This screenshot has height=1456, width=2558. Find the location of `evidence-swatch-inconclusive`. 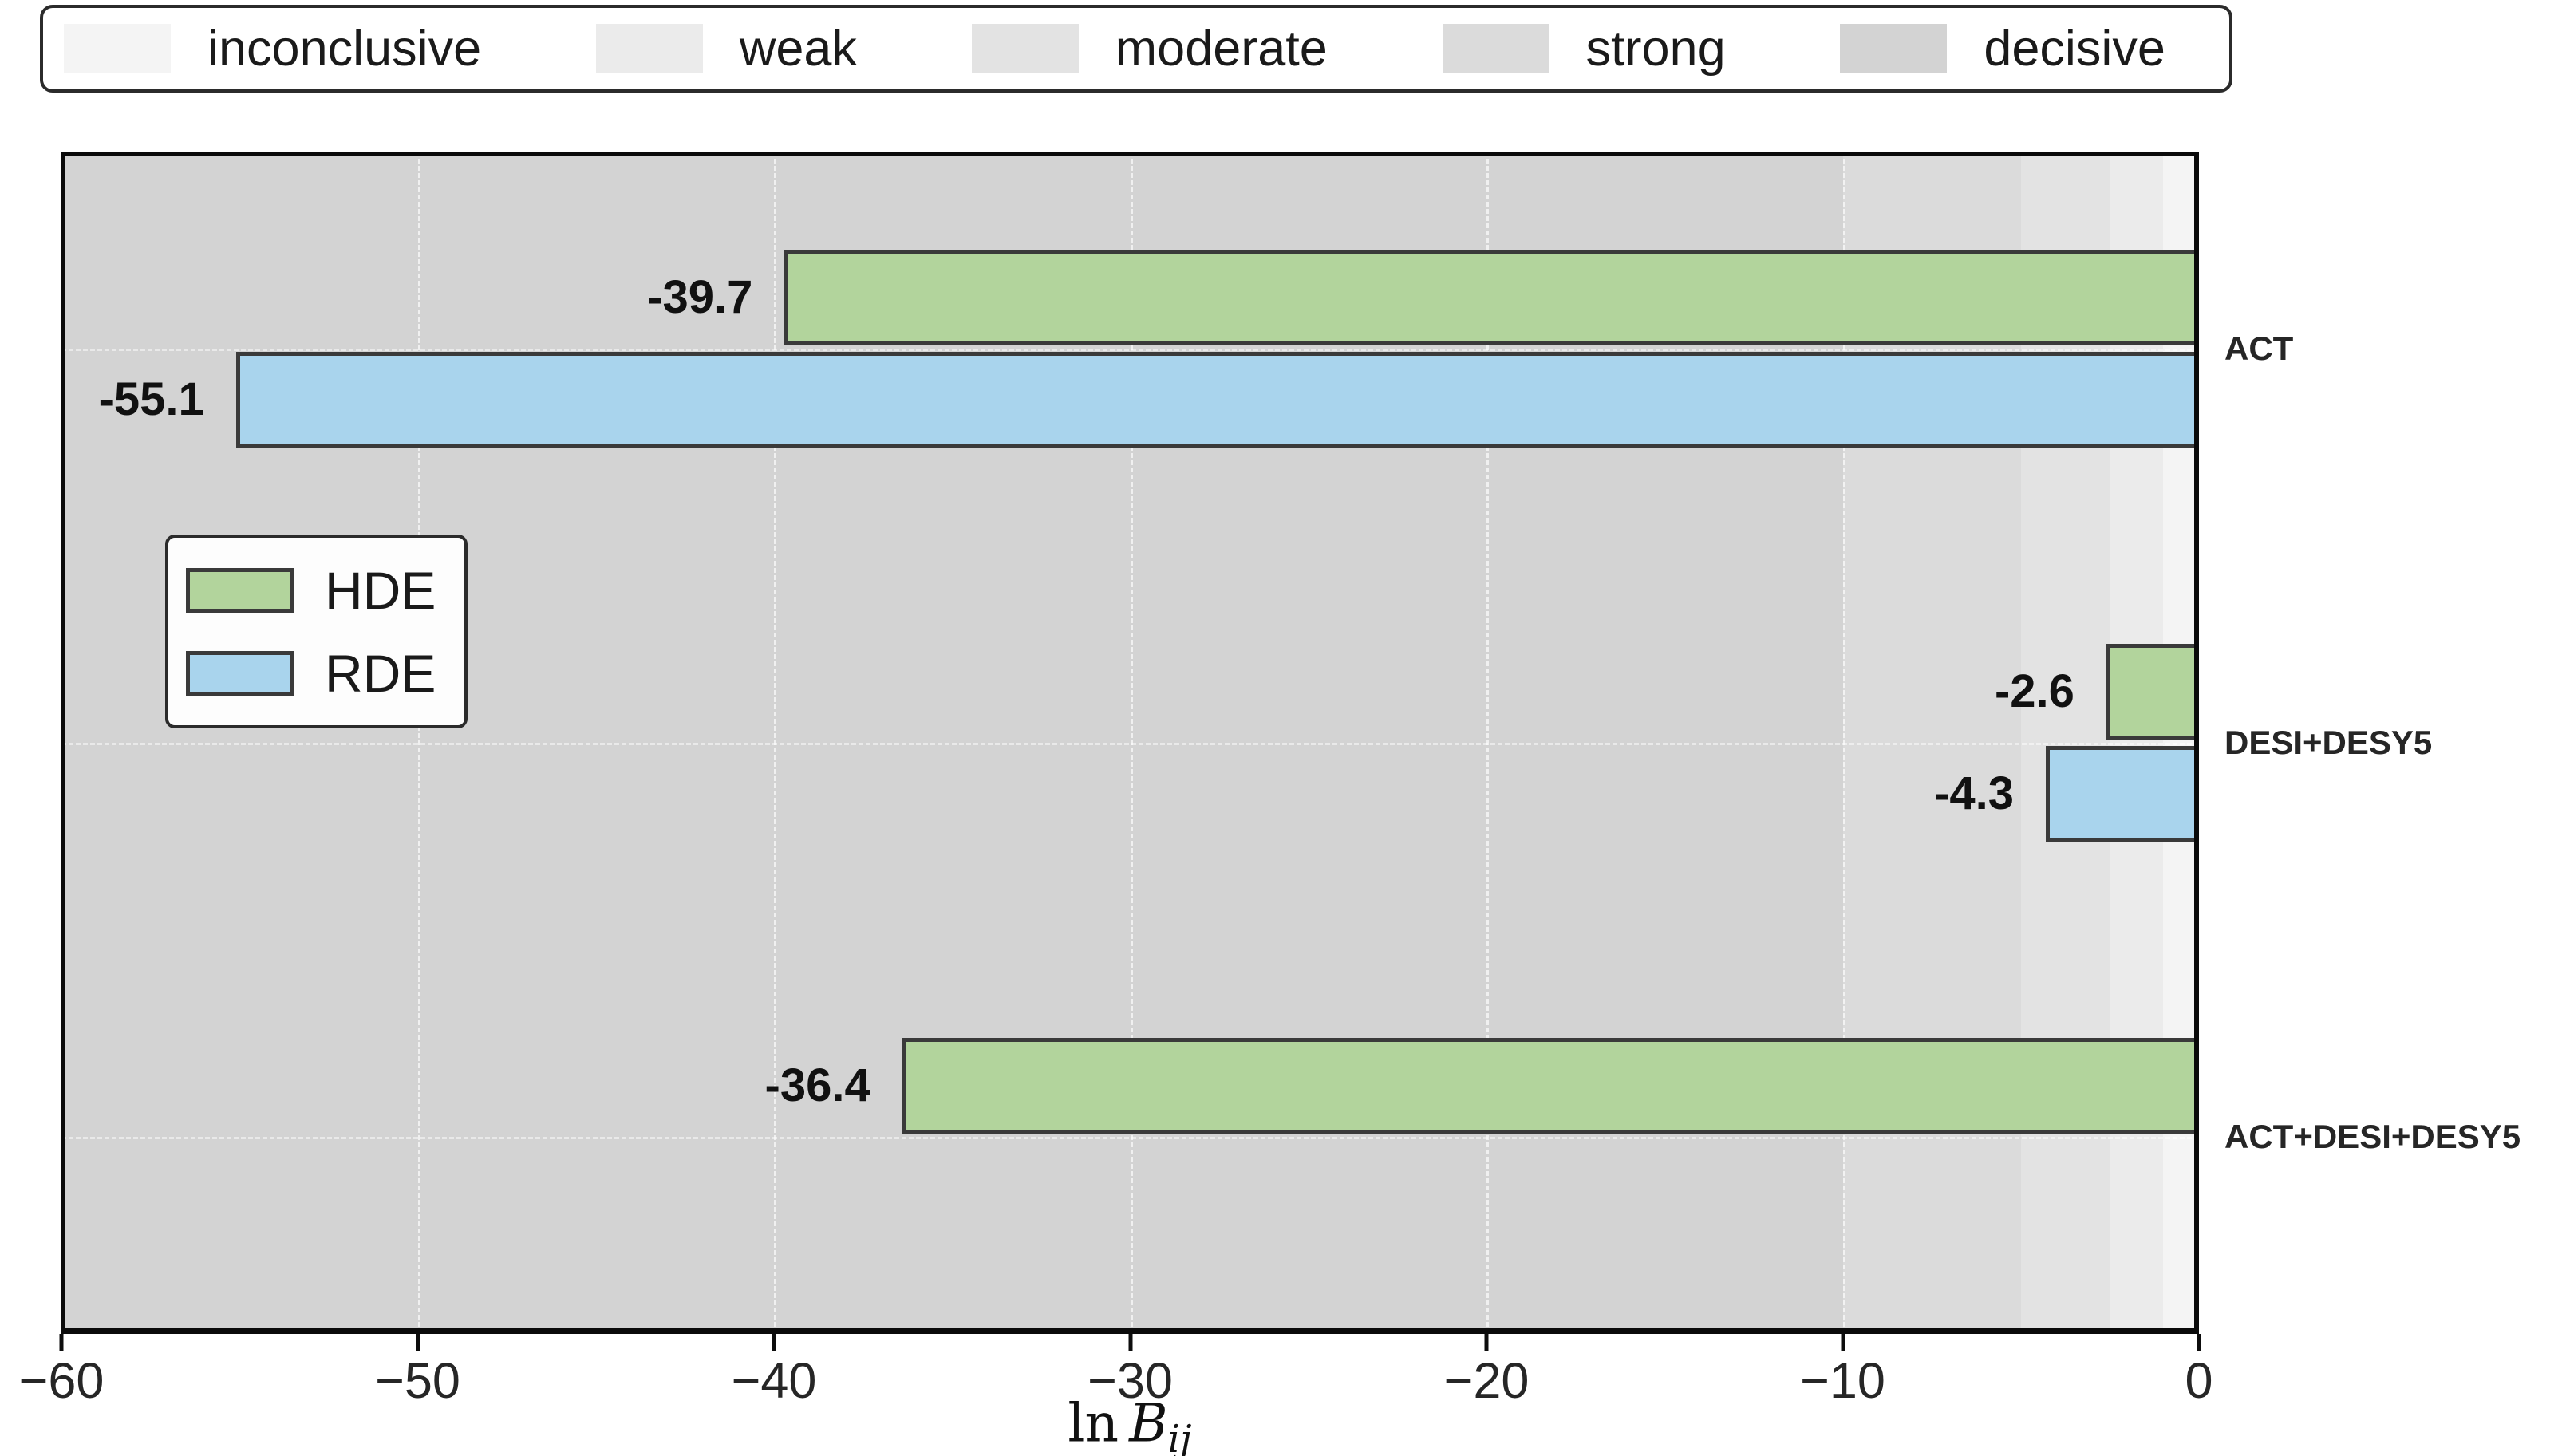

evidence-swatch-inconclusive is located at coordinates (117, 48).